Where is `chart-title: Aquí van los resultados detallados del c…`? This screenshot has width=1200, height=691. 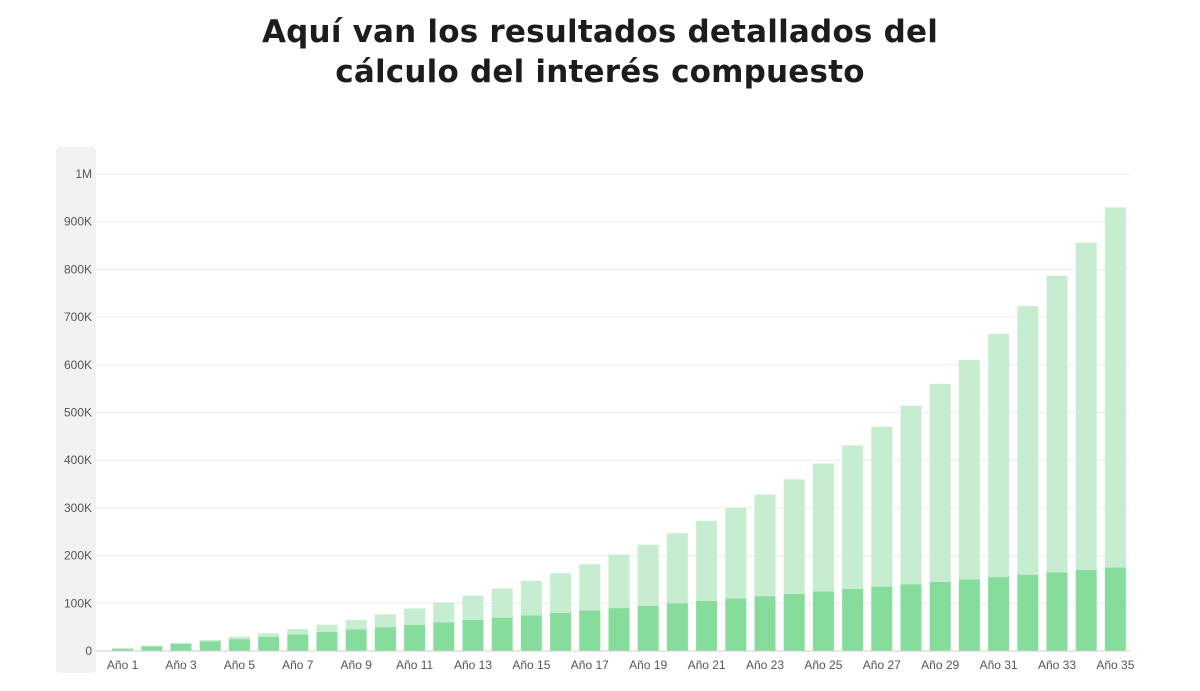 chart-title: Aquí van los resultados detallados del c… is located at coordinates (600, 52).